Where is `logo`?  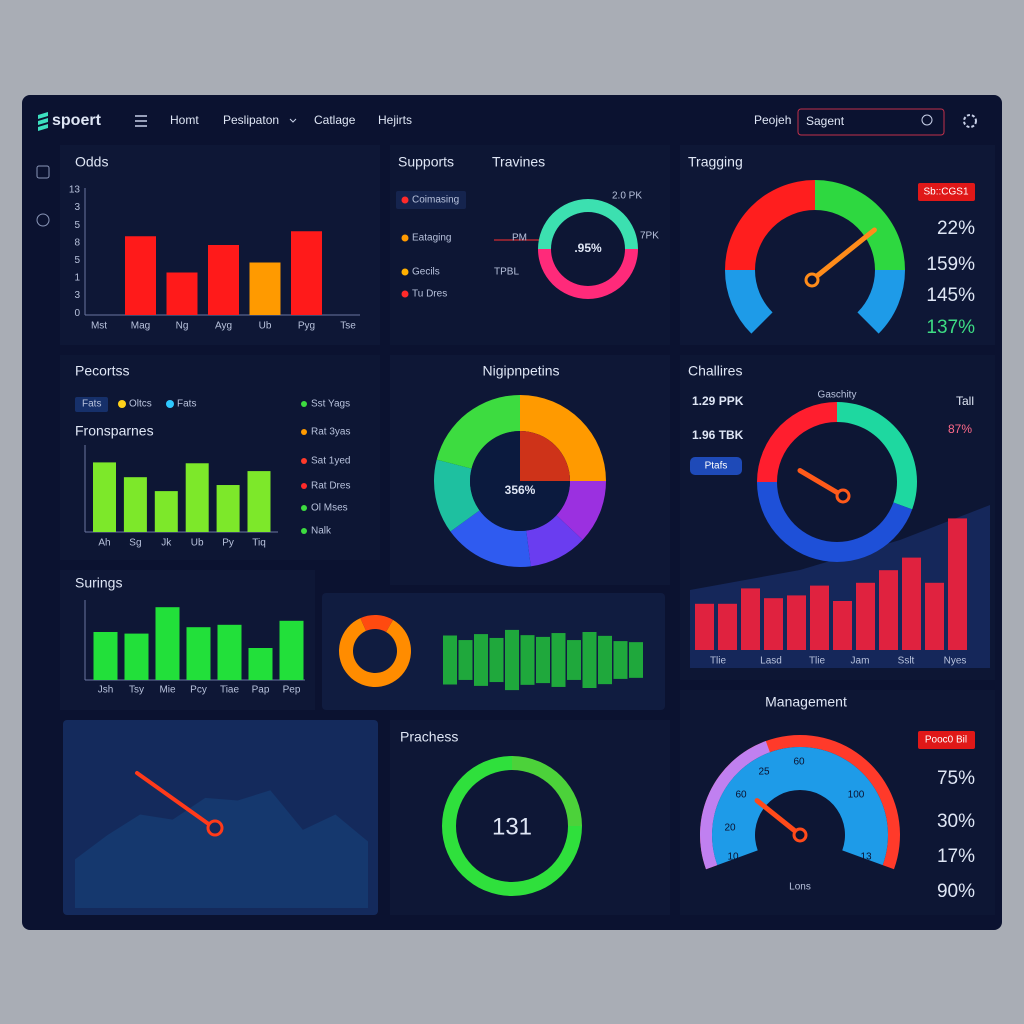
logo is located at coordinates (43, 121).